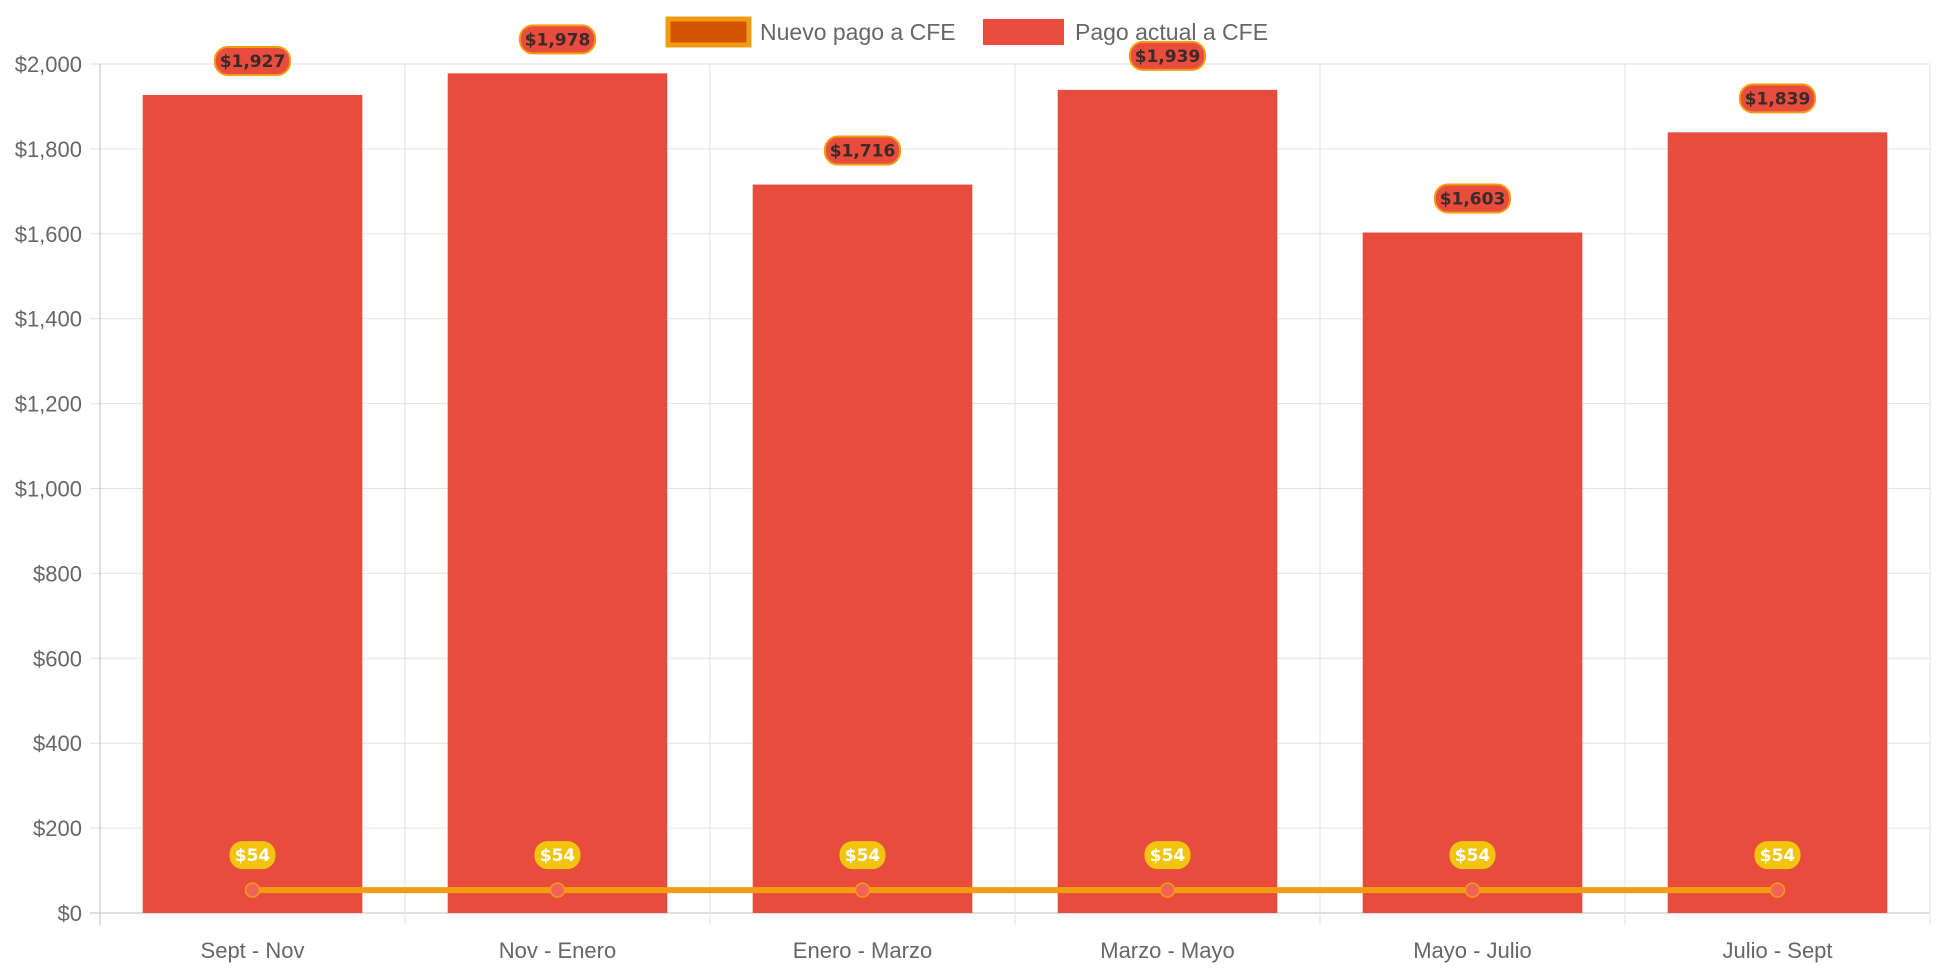 The height and width of the screenshot is (970, 1942). What do you see at coordinates (1472, 950) in the screenshot?
I see `x-tick-label: Mayo - Julio` at bounding box center [1472, 950].